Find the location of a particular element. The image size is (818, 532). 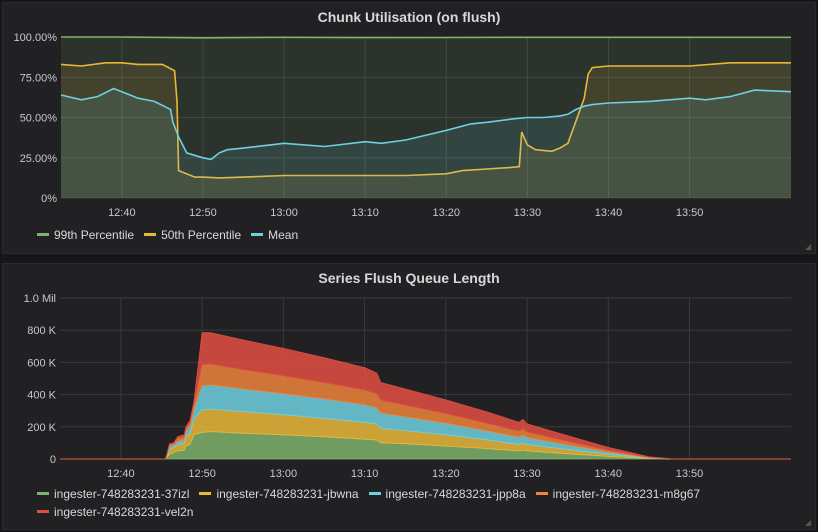

y-tick-label: 100.00% is located at coordinates (36, 38).